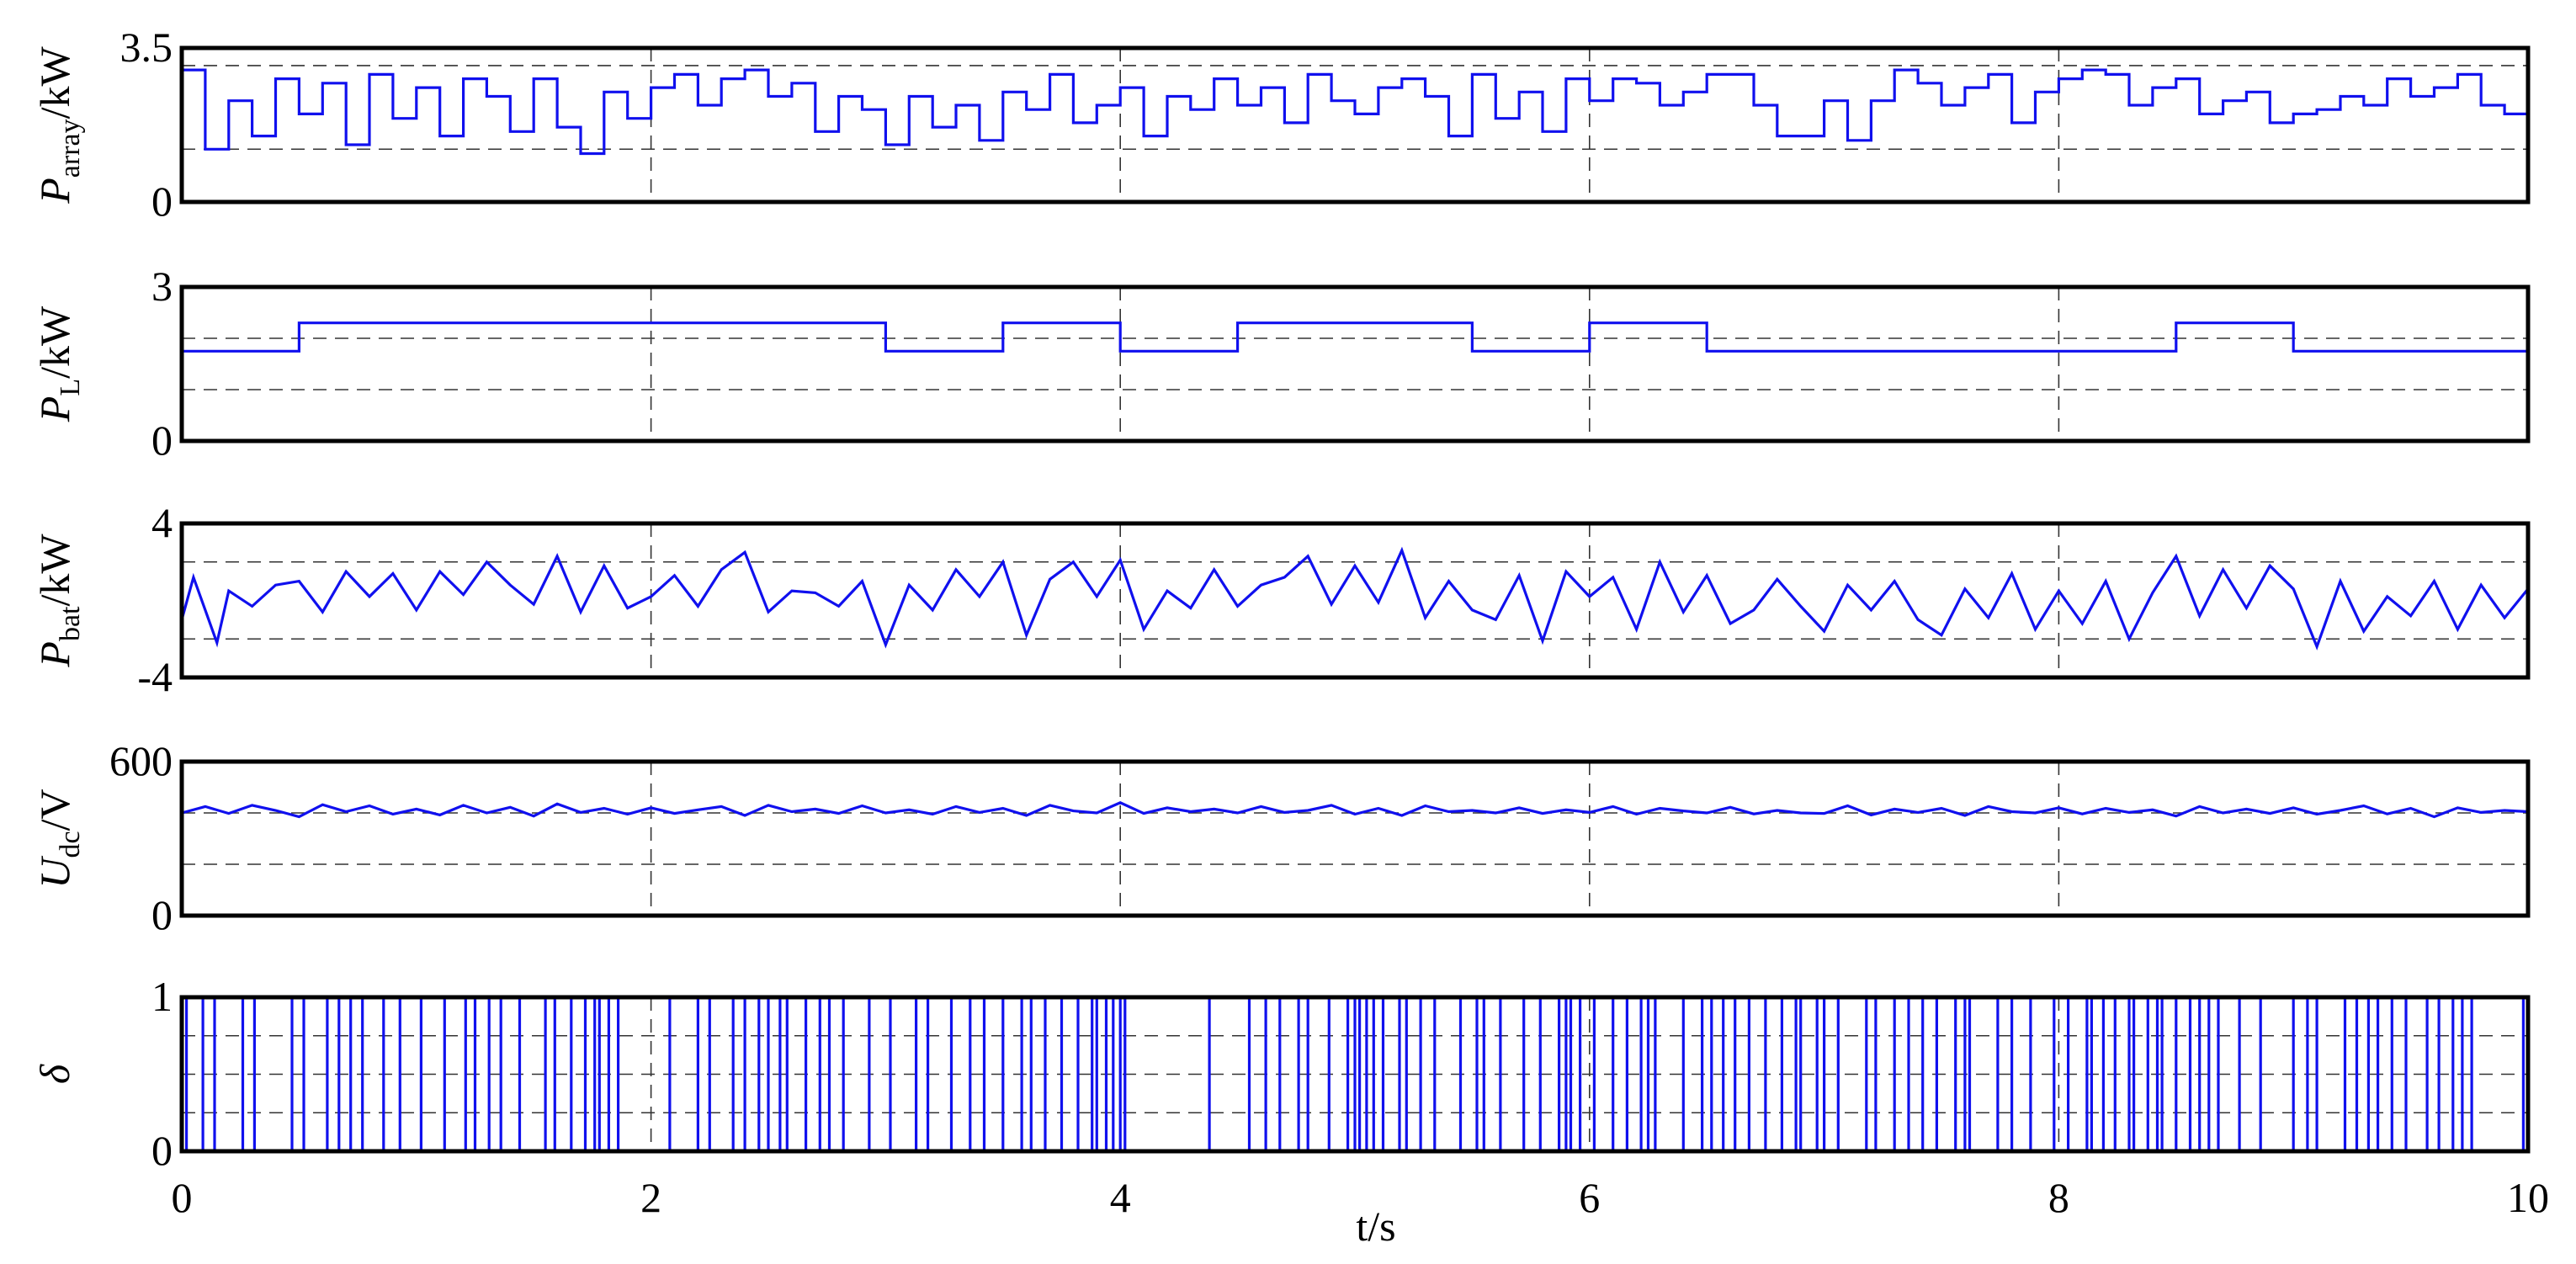  I want to click on panel-p-load-frame, so click(1355, 363).